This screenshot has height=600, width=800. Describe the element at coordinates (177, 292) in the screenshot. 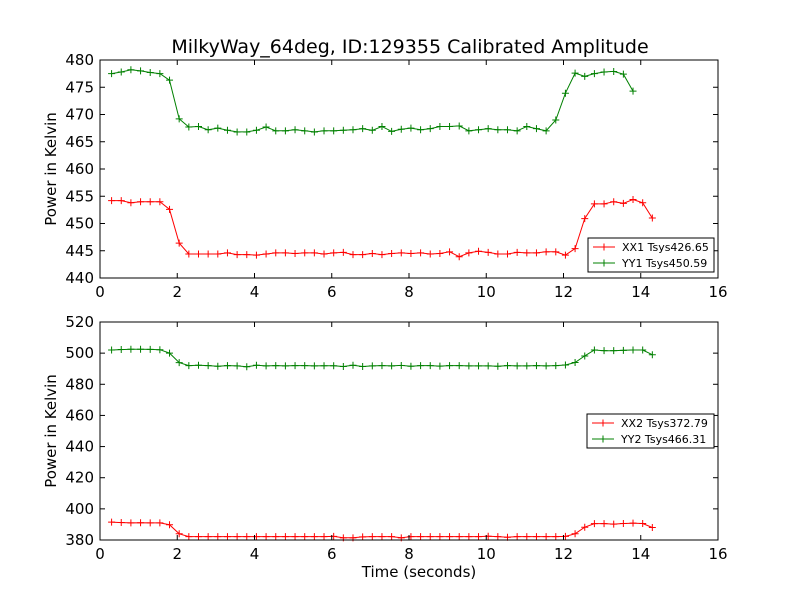

I see `x-tick-label: 2` at that location.